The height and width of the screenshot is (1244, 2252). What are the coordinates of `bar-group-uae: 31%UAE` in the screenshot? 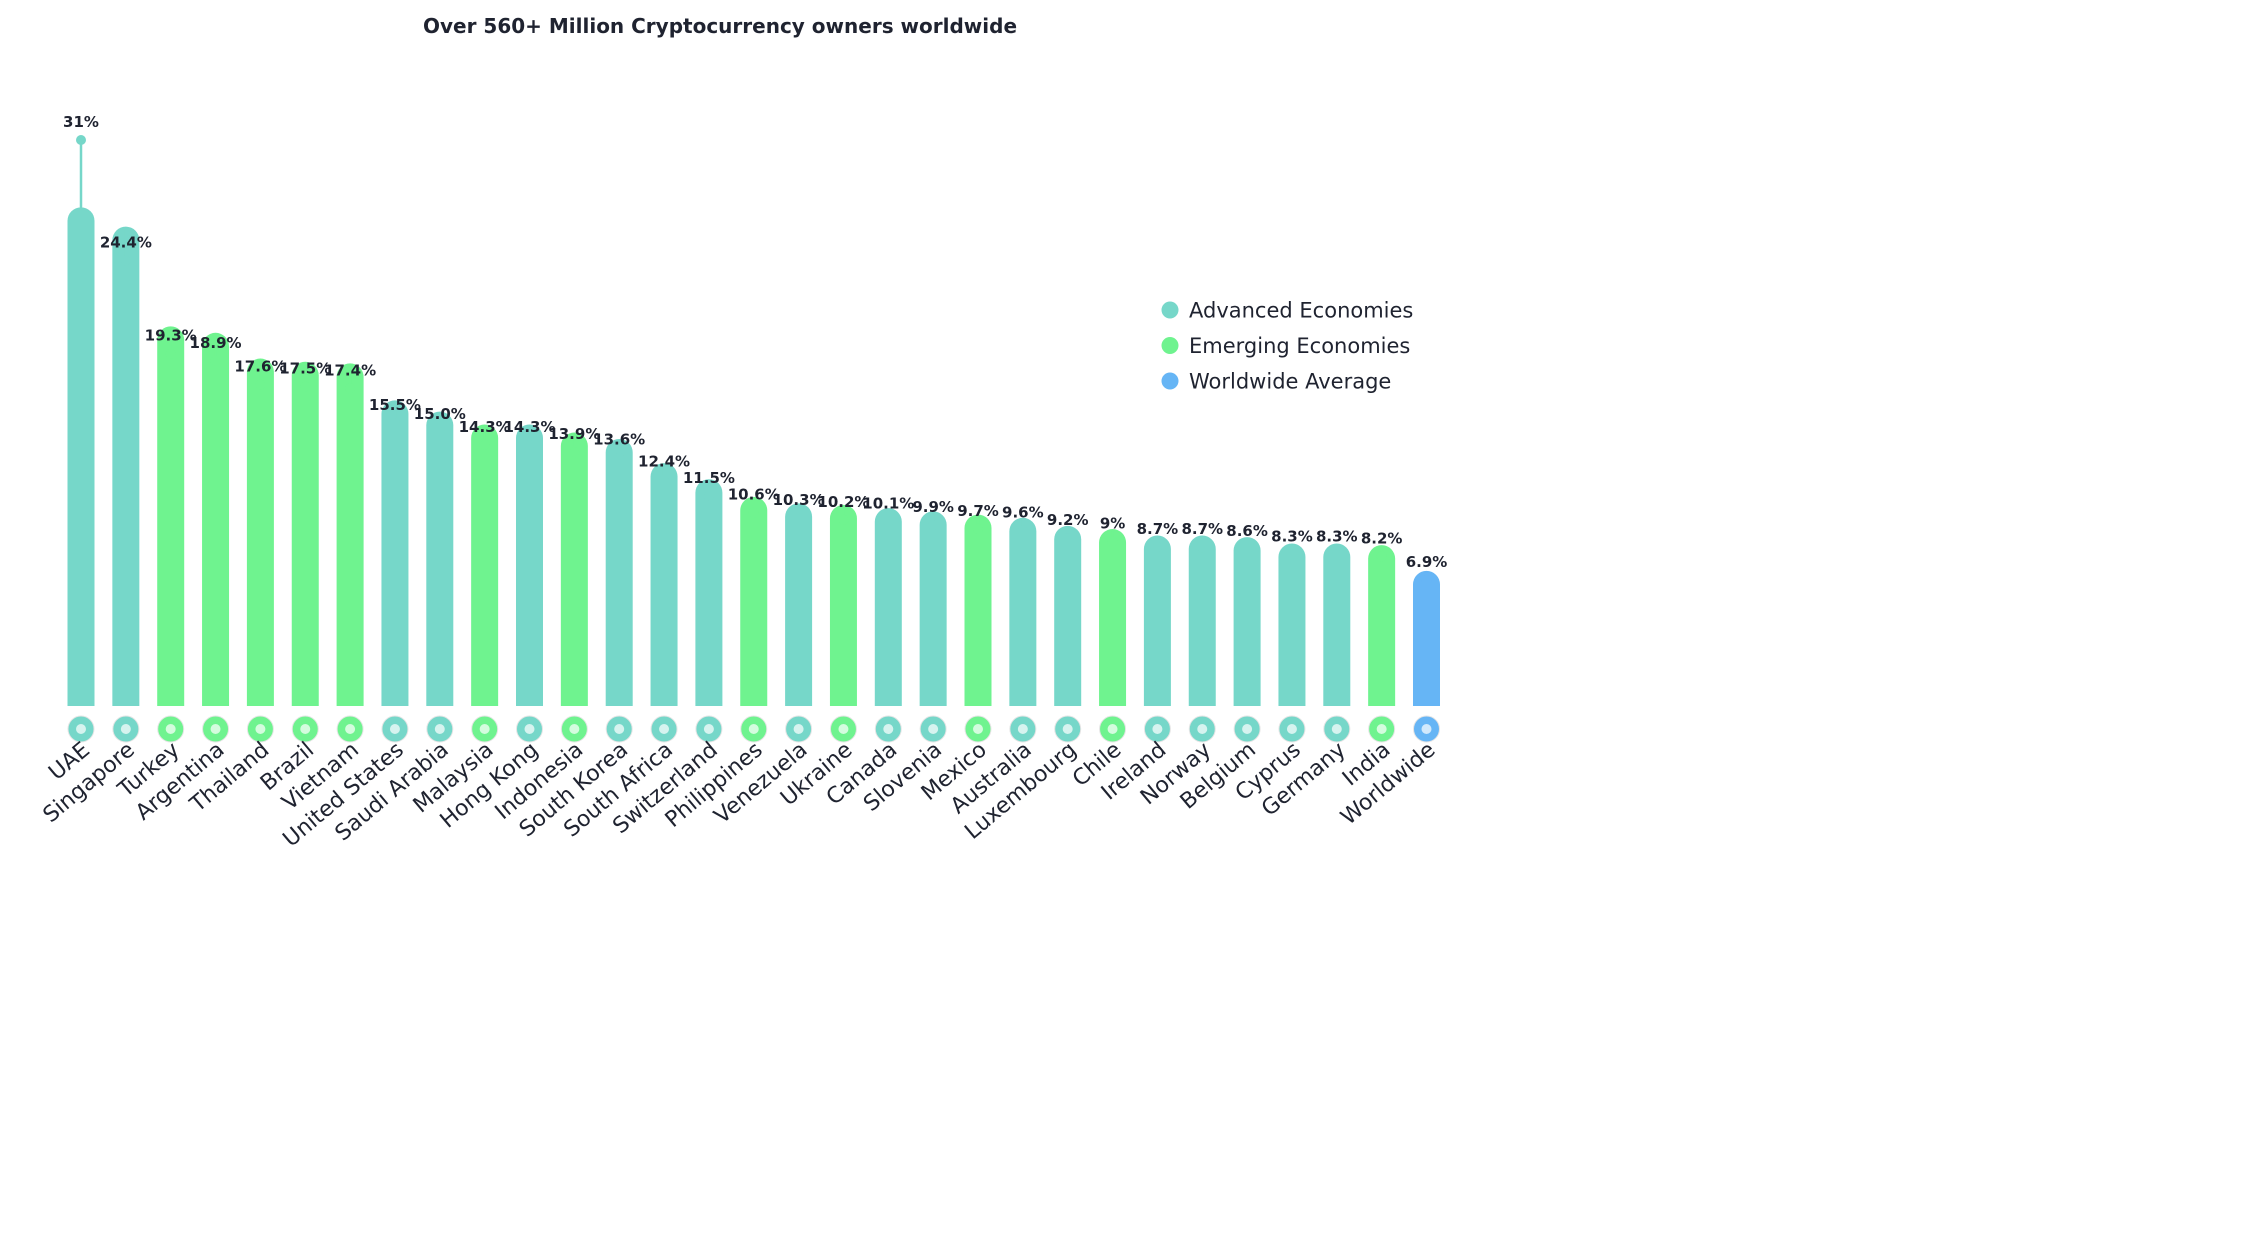 It's located at (71, 449).